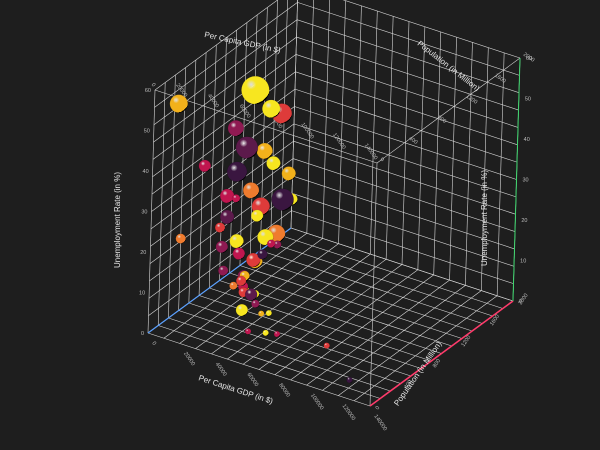 This screenshot has width=600, height=450. I want to click on x-tick-label: 80000, so click(284, 390).